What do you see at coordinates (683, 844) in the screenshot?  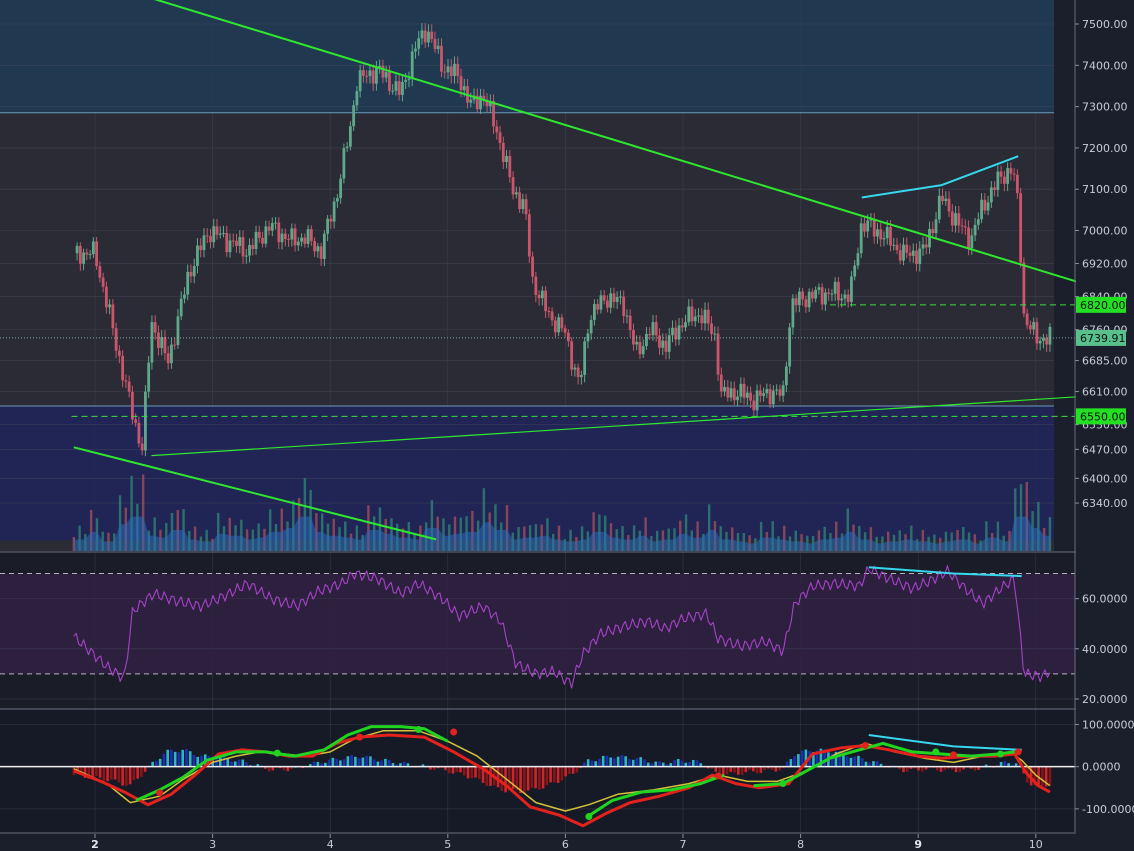 I see `time-tick-label: 7` at bounding box center [683, 844].